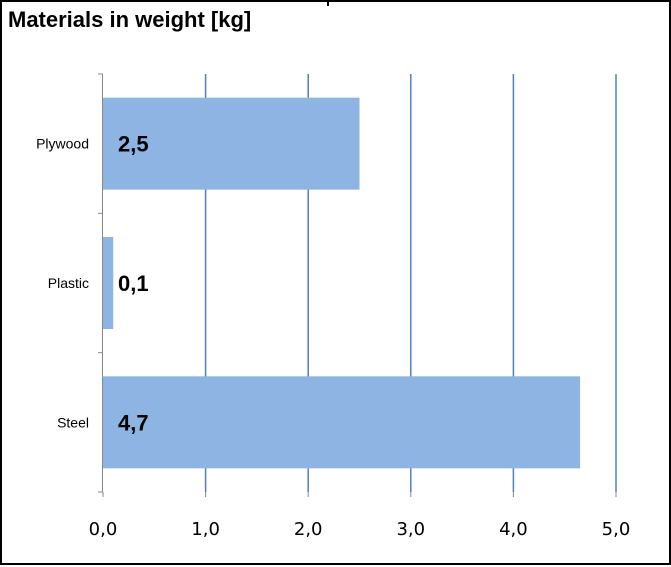 The image size is (671, 567). Describe the element at coordinates (133, 422) in the screenshot. I see `data-label-steel: 4,7` at that location.